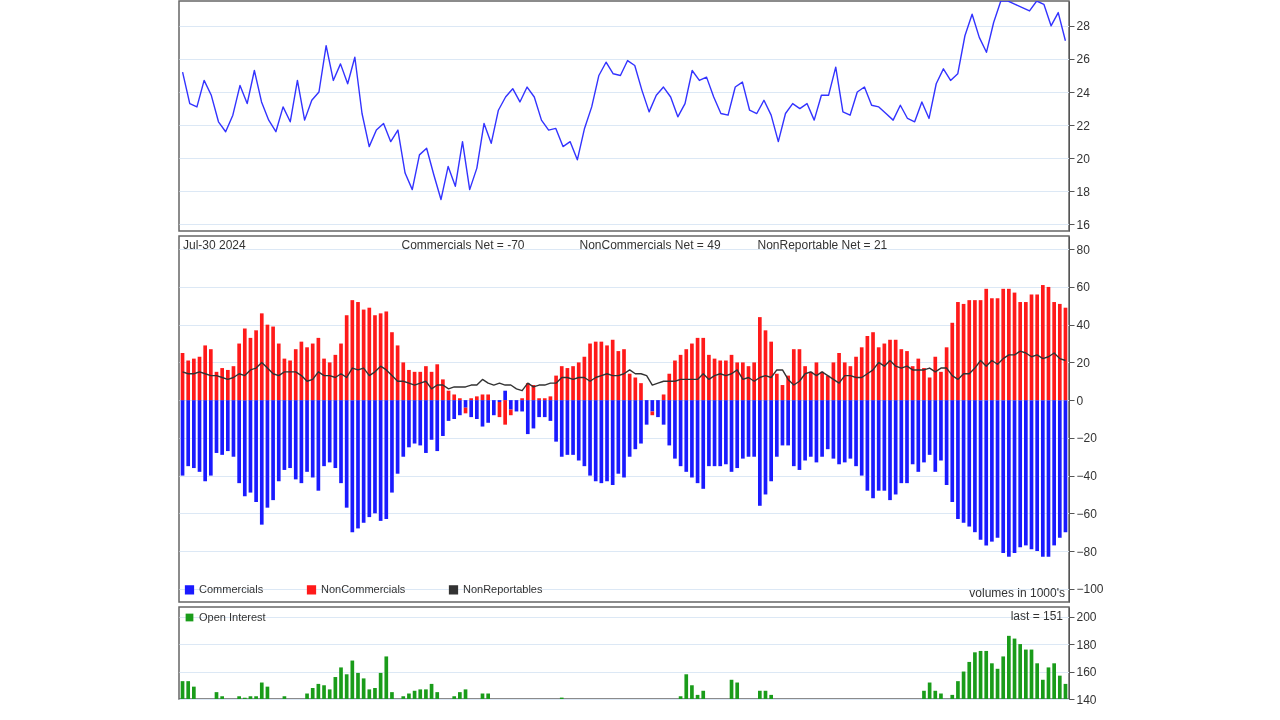  Describe the element at coordinates (1083, 325) in the screenshot. I see `y-tick-label: 40` at that location.